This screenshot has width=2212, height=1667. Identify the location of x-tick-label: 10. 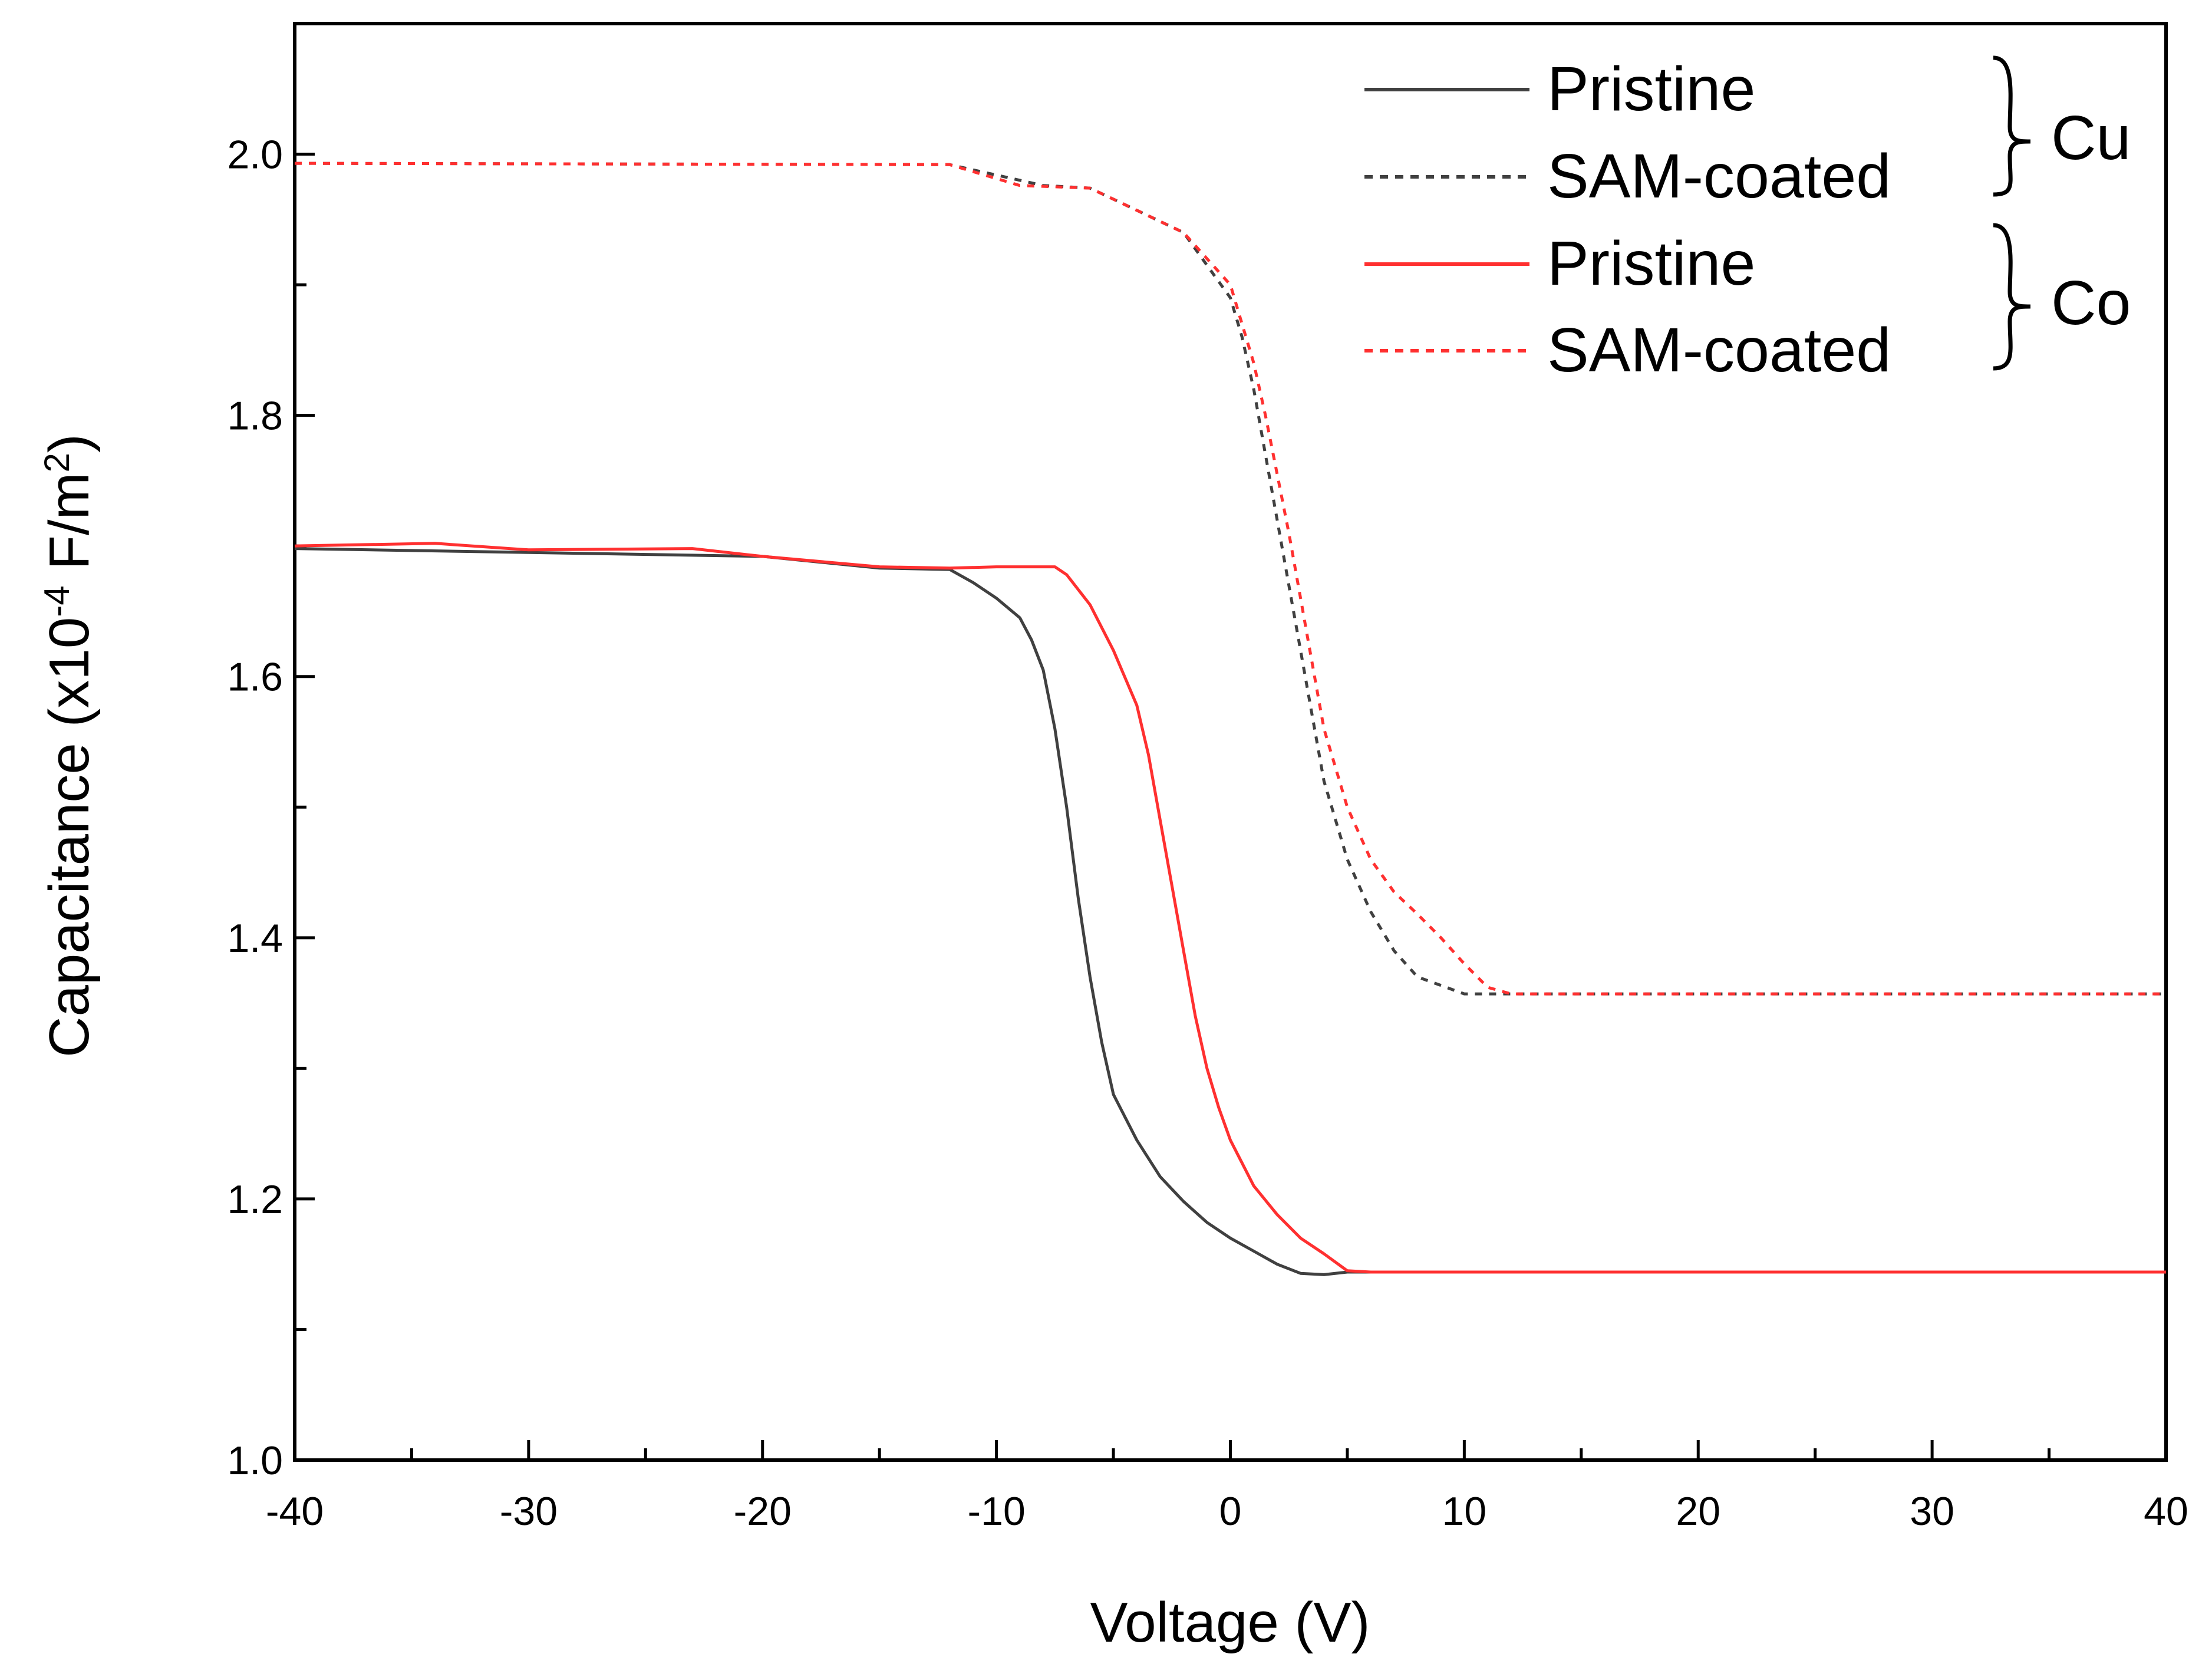
(1465, 1511).